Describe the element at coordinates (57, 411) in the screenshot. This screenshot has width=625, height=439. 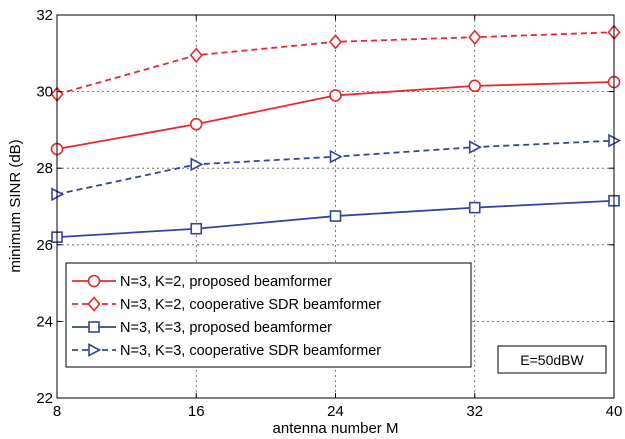
I see `x-tick-label: 8` at that location.